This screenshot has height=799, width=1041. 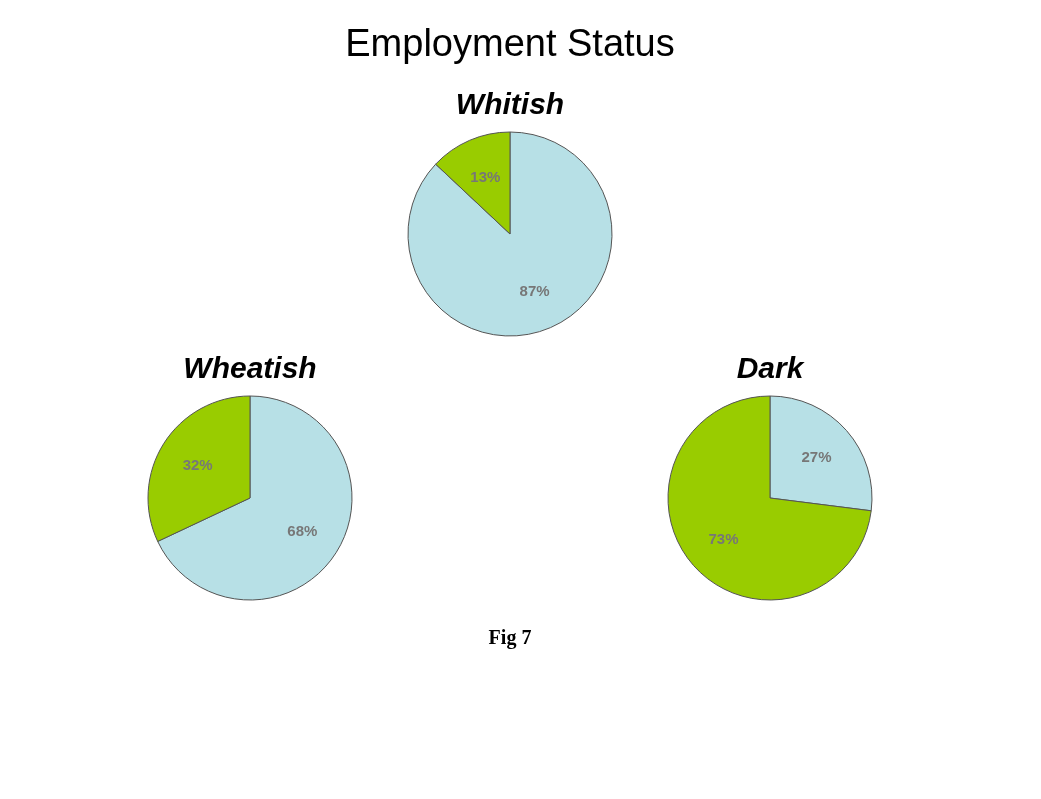 What do you see at coordinates (770, 367) in the screenshot?
I see `chart-title: Dark` at bounding box center [770, 367].